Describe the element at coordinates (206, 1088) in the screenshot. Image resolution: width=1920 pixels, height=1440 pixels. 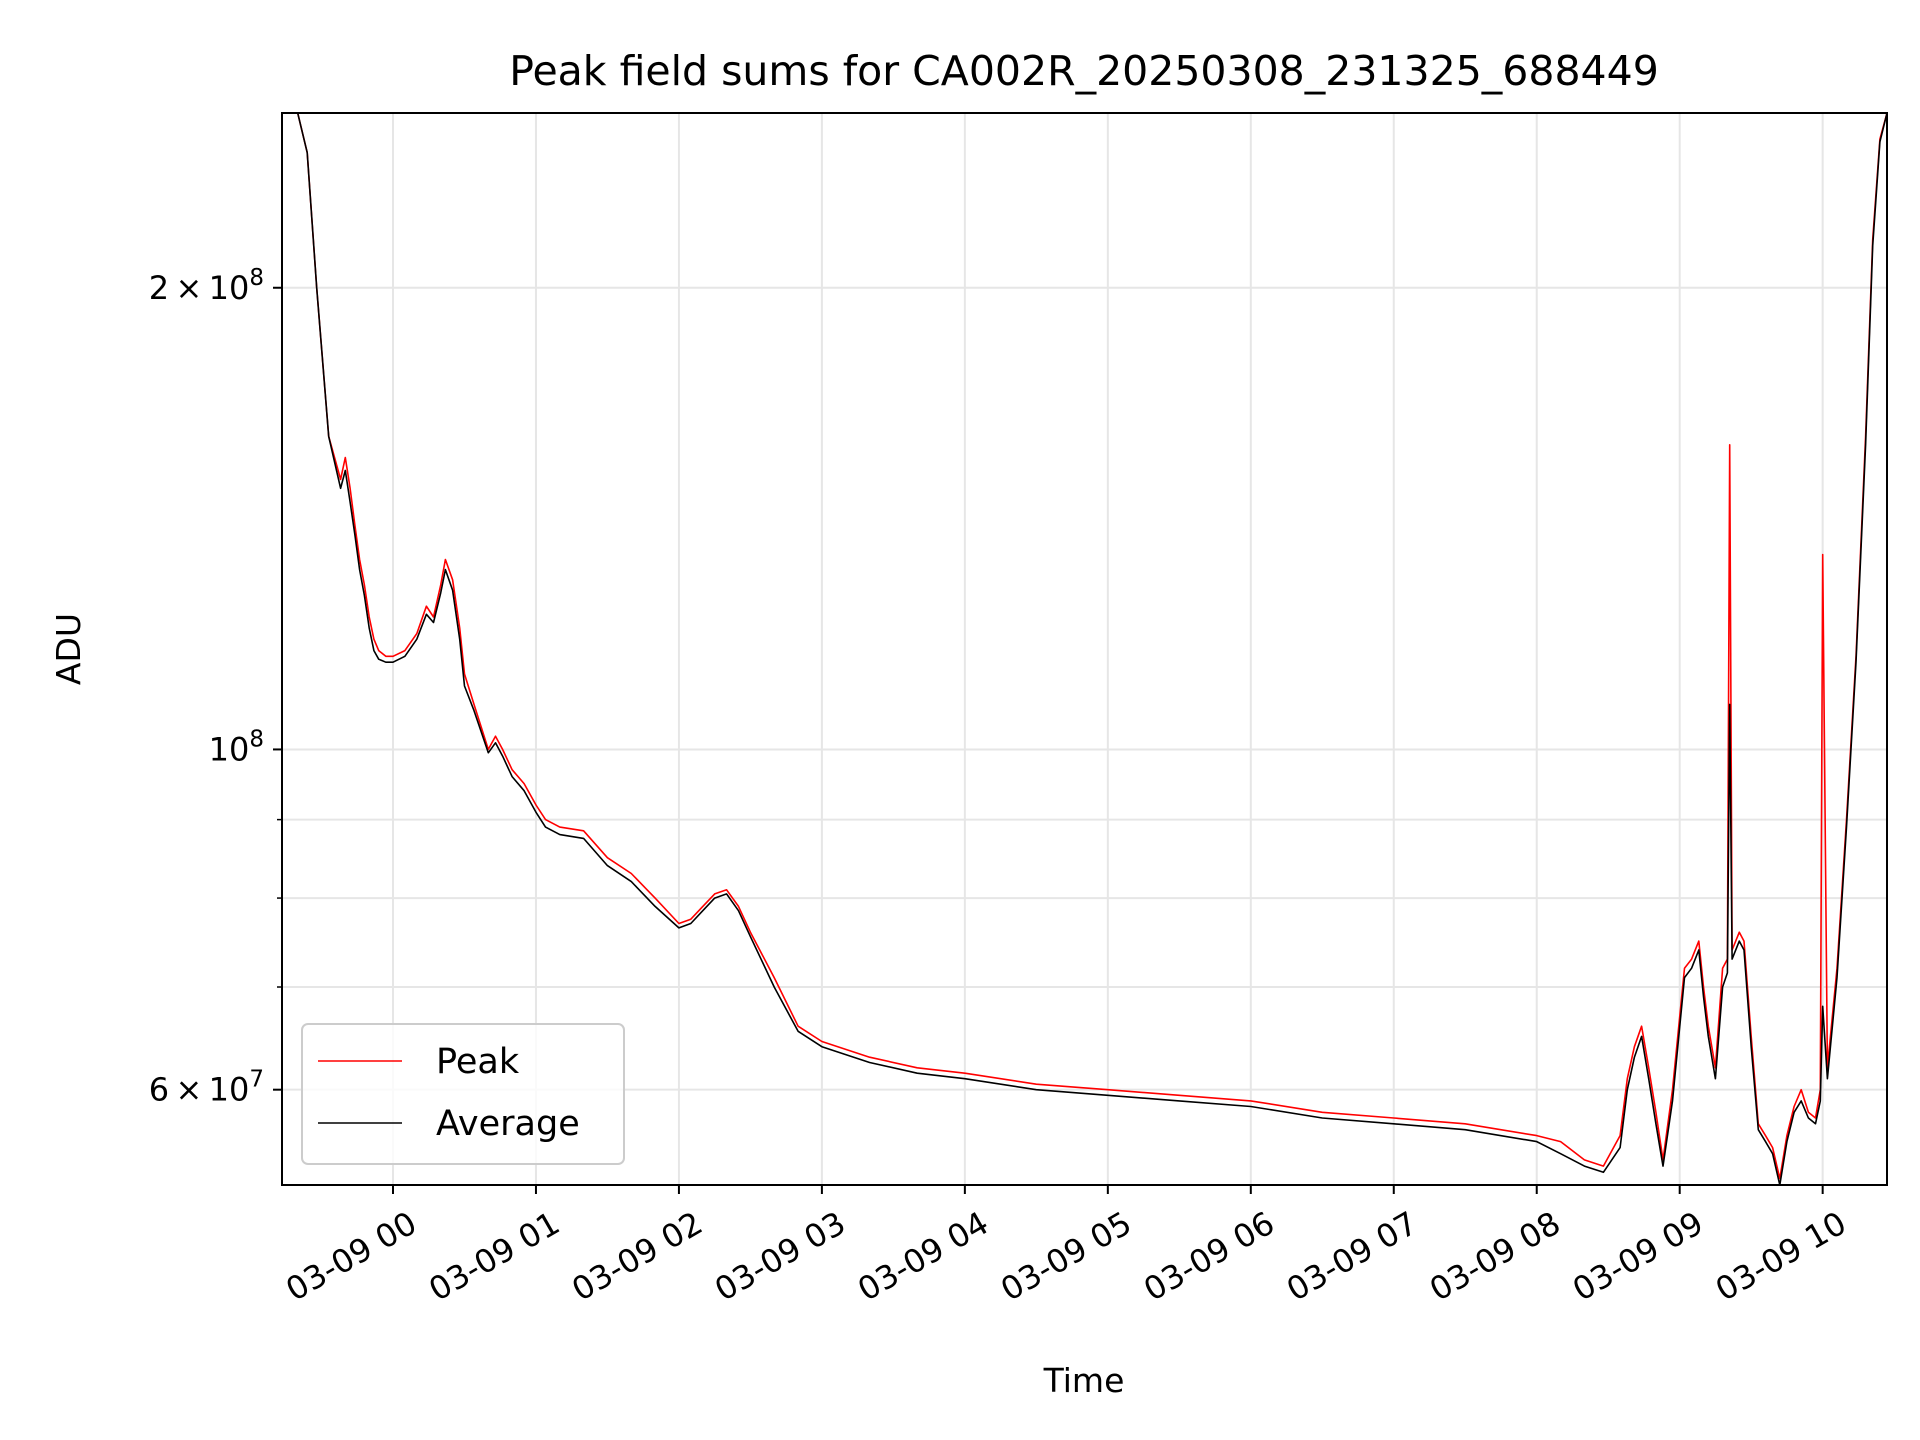
I see `y-tick-label: 6 × 107` at that location.